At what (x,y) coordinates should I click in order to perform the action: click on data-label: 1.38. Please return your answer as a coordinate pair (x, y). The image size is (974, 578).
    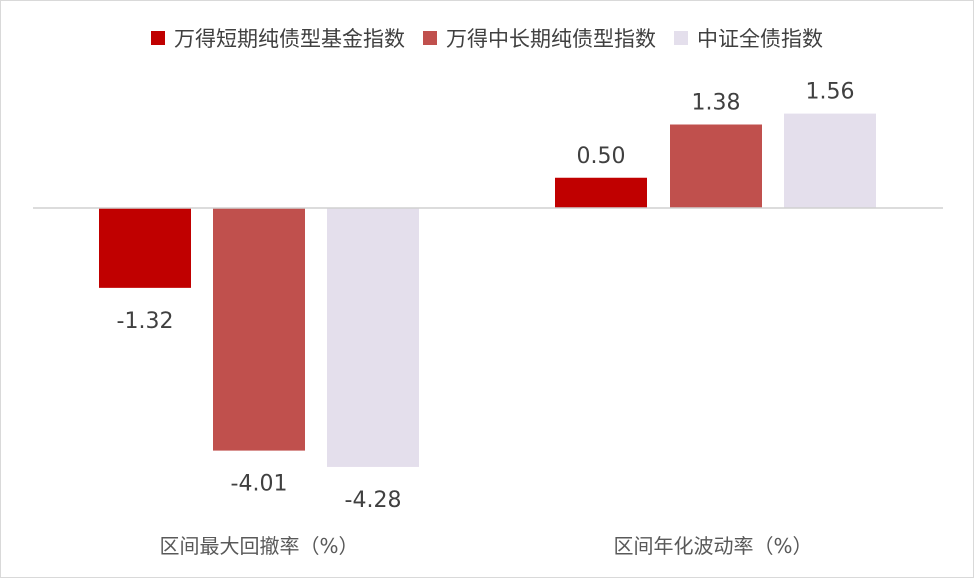
    Looking at the image, I should click on (716, 103).